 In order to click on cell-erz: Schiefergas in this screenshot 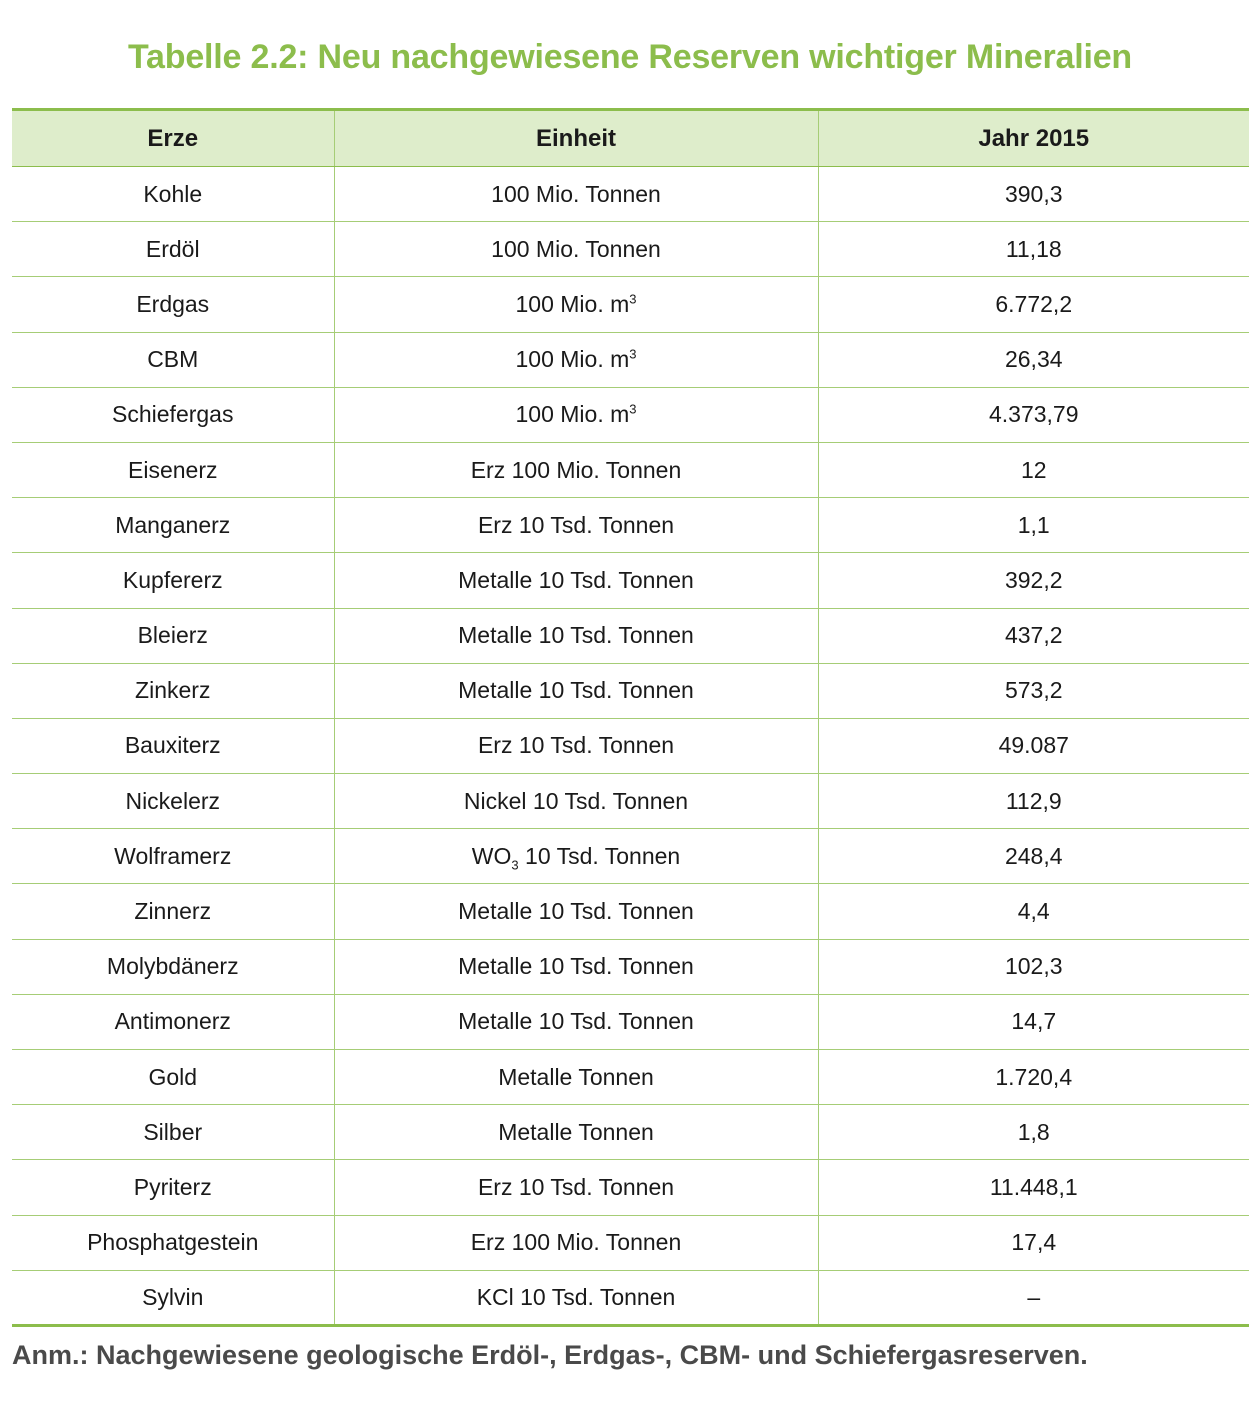, I will do `click(173, 415)`.